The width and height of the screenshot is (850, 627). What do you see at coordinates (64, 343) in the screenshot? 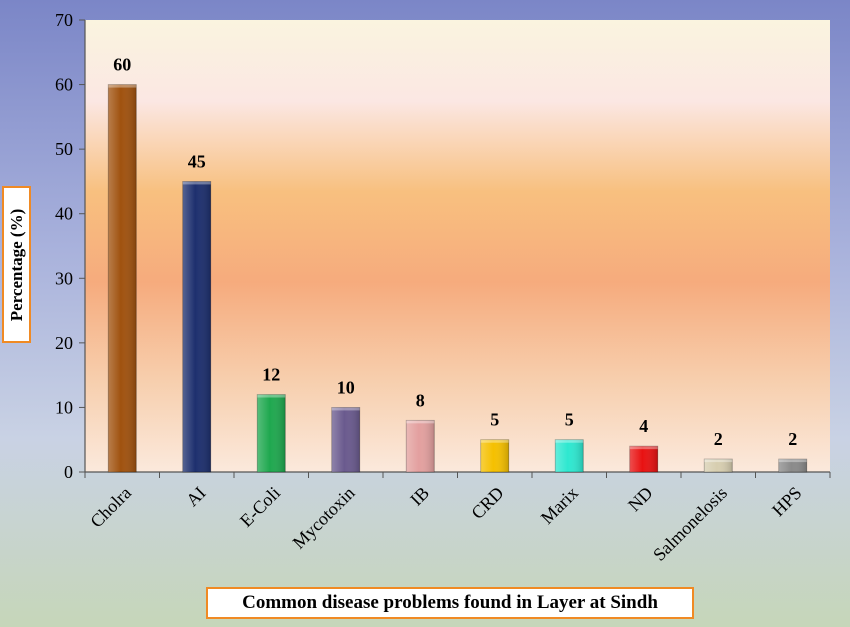
I see `y-tick-label: 20` at bounding box center [64, 343].